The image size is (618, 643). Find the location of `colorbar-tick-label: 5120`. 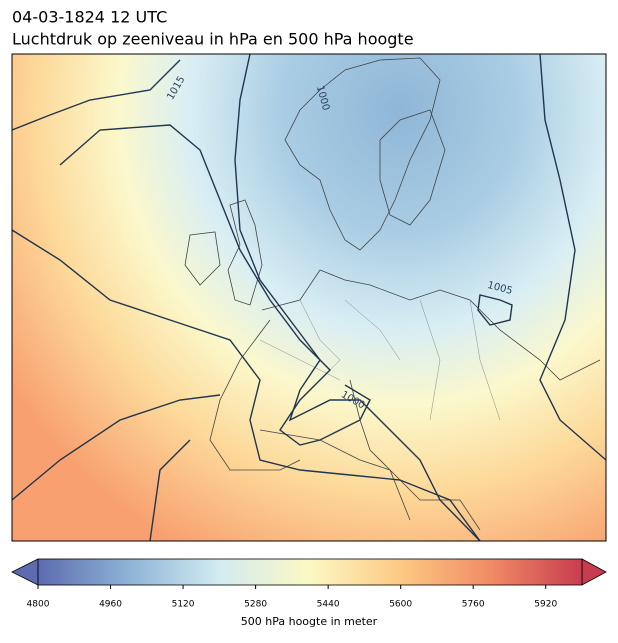

colorbar-tick-label: 5120 is located at coordinates (183, 605).